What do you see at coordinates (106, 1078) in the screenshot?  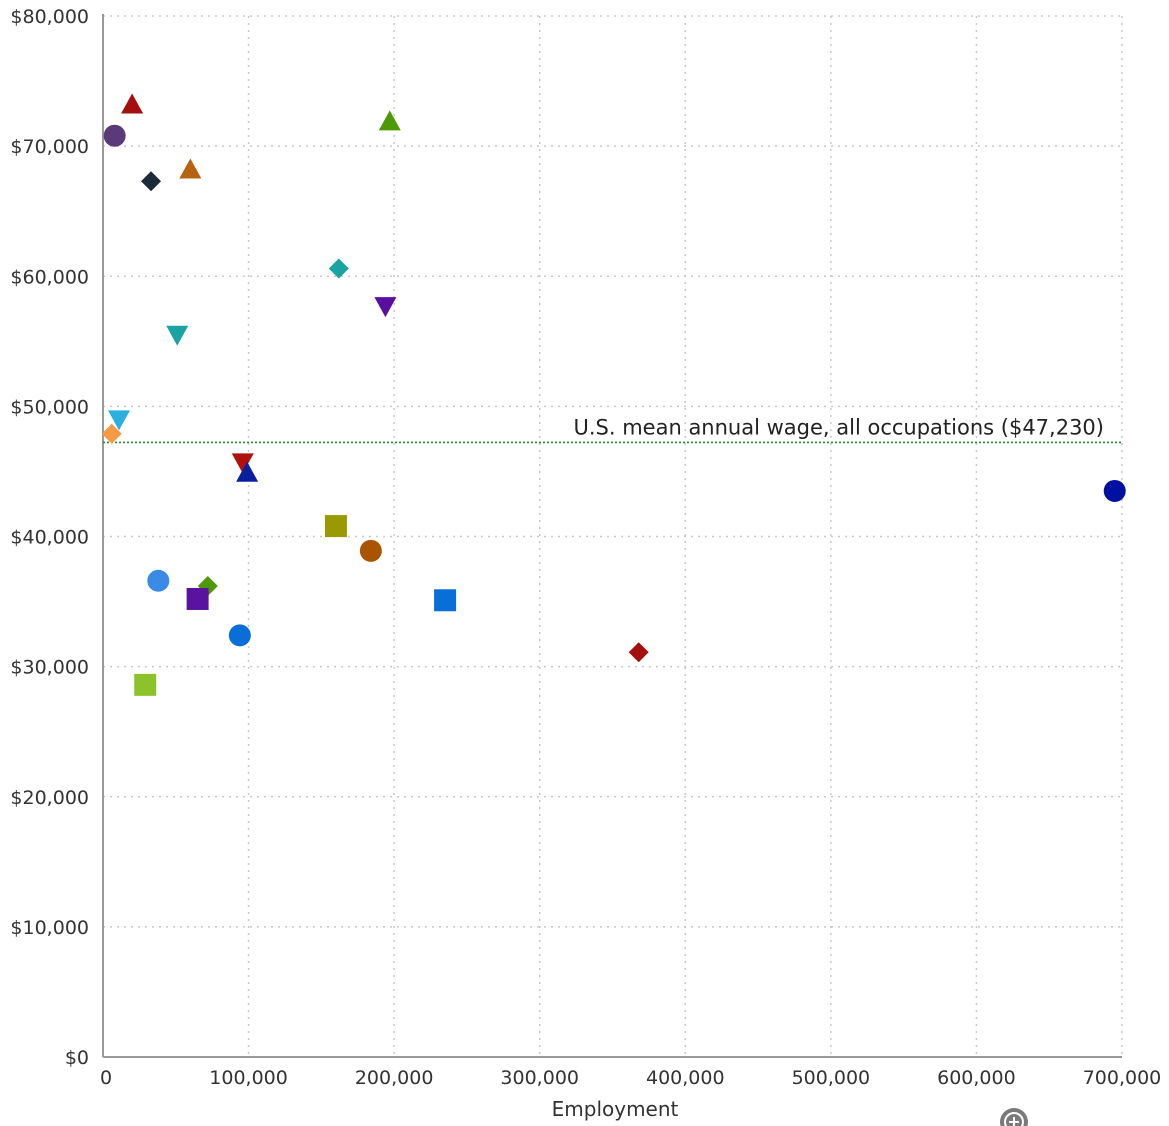 I see `x-tick-label: 0` at bounding box center [106, 1078].